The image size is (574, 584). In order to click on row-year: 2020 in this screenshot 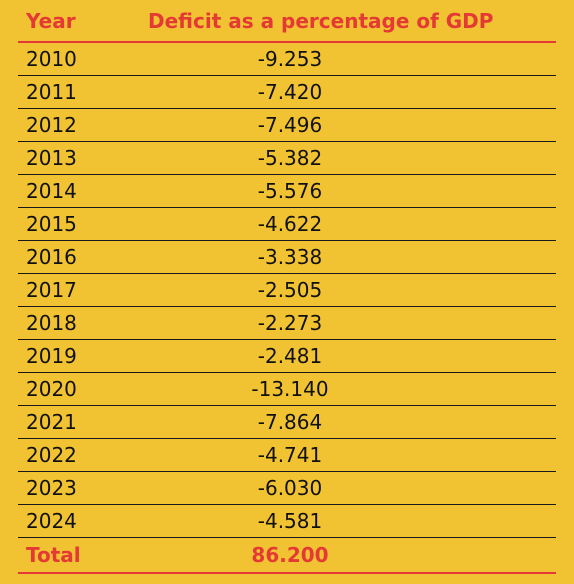, I will do `click(51, 389)`.